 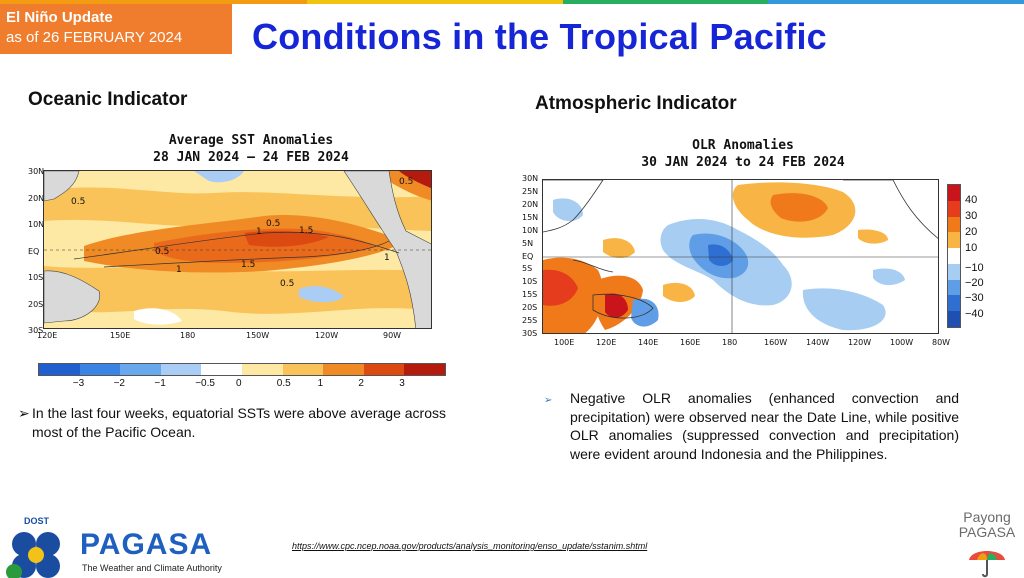 What do you see at coordinates (402, 383) in the screenshot?
I see `sst-colorbar-label: 3` at bounding box center [402, 383].